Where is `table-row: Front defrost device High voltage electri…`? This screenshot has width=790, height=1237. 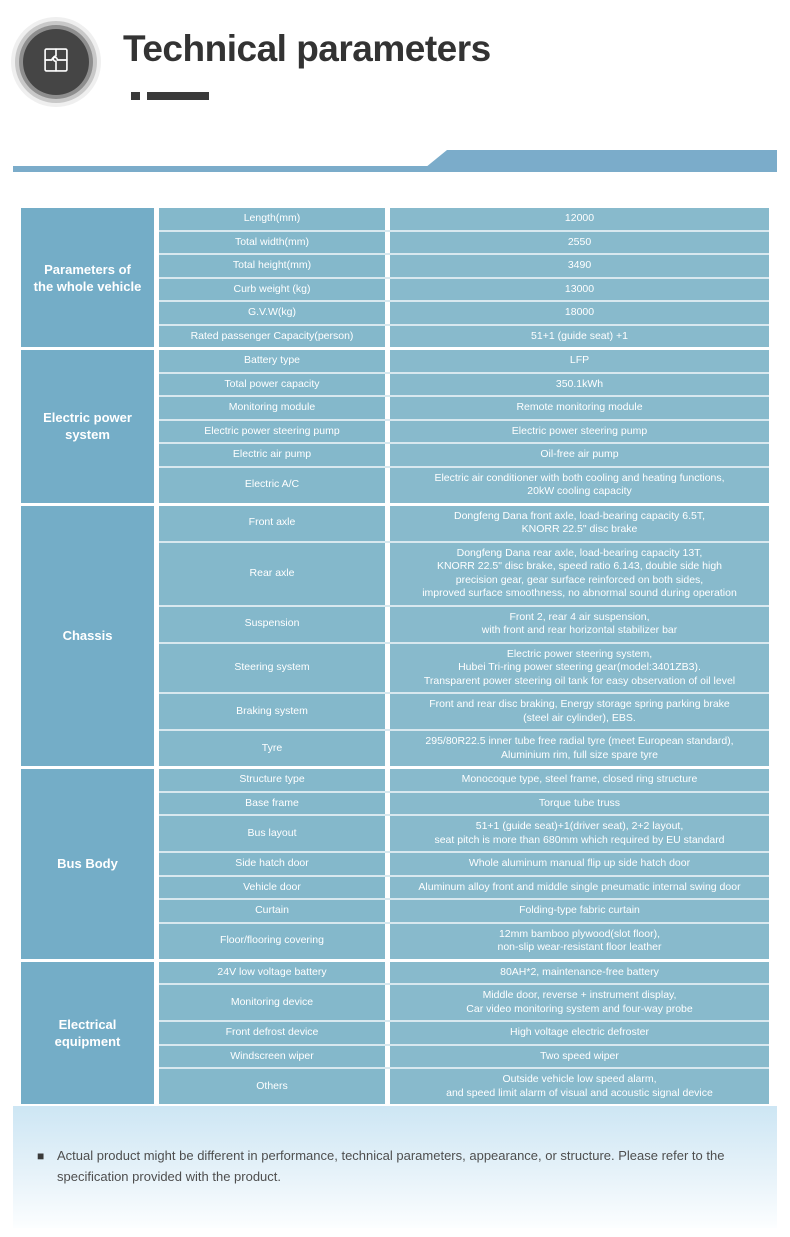
table-row: Front defrost device High voltage electri… is located at coordinates (464, 1032).